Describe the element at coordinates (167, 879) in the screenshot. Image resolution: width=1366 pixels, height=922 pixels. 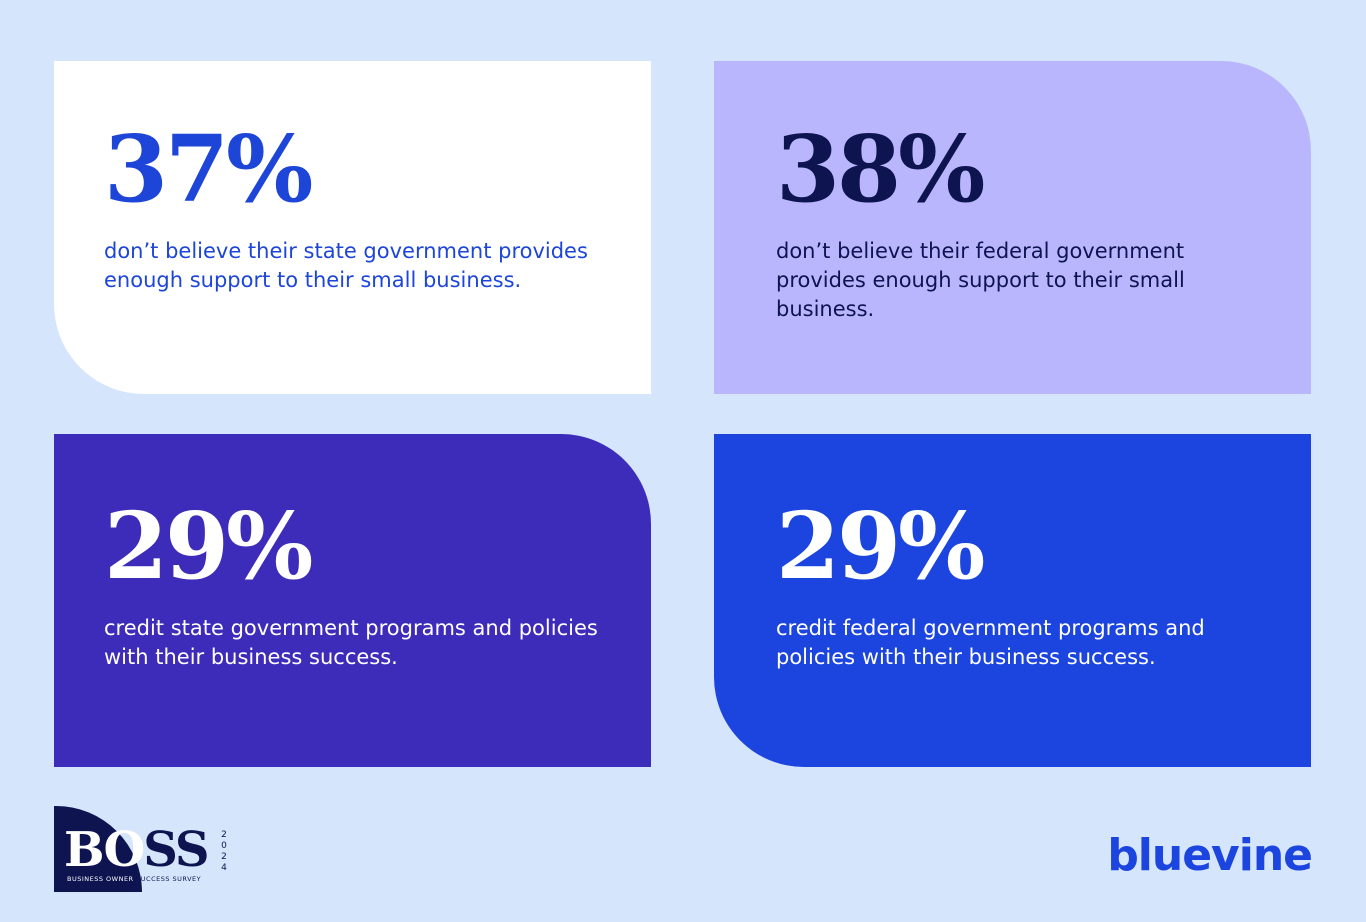
I see `logo-tagline-part2: SUCCESS SURVEY` at that location.